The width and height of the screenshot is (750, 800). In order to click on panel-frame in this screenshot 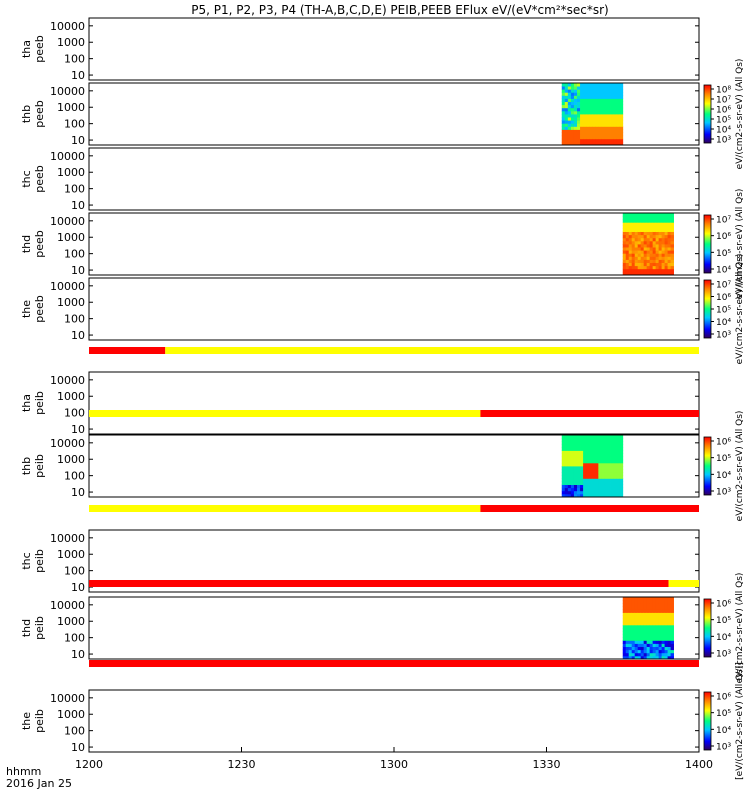, I will do `click(394, 179)`.